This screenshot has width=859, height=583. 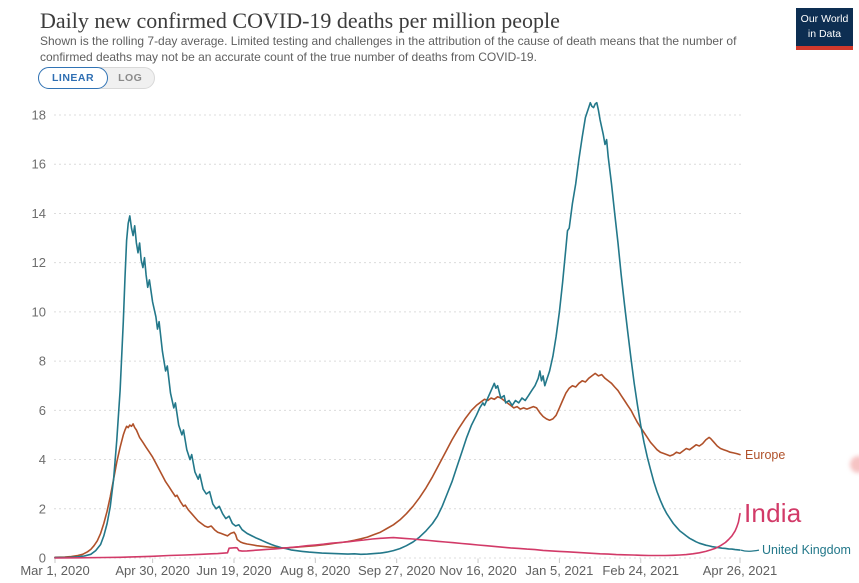 What do you see at coordinates (233, 570) in the screenshot?
I see `x-axis-tick-label: Jun 19, 2020` at bounding box center [233, 570].